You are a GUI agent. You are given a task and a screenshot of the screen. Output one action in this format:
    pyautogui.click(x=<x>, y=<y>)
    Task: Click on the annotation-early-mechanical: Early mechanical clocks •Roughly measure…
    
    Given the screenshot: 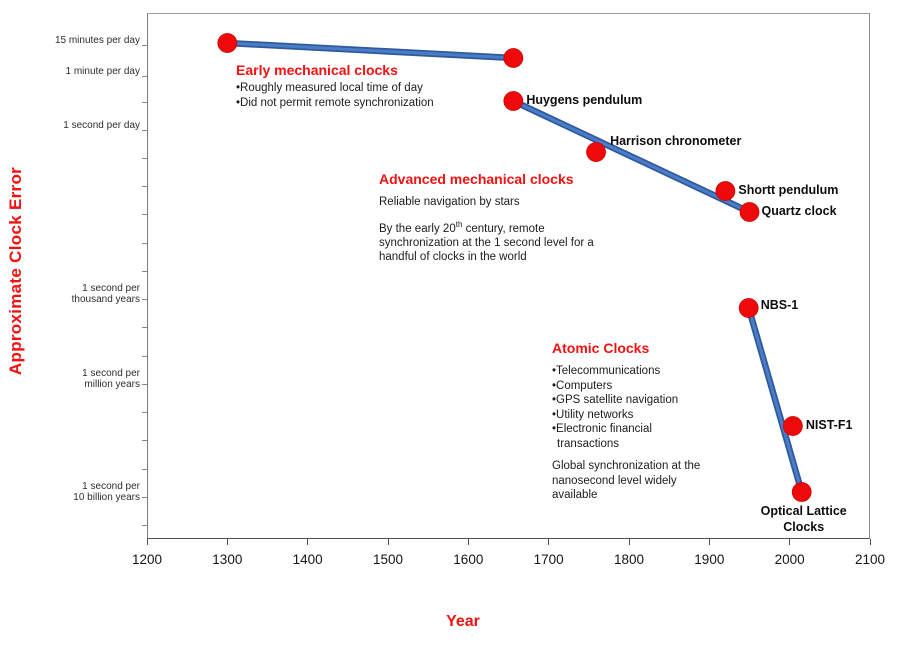 What is the action you would take?
    pyautogui.click(x=335, y=86)
    